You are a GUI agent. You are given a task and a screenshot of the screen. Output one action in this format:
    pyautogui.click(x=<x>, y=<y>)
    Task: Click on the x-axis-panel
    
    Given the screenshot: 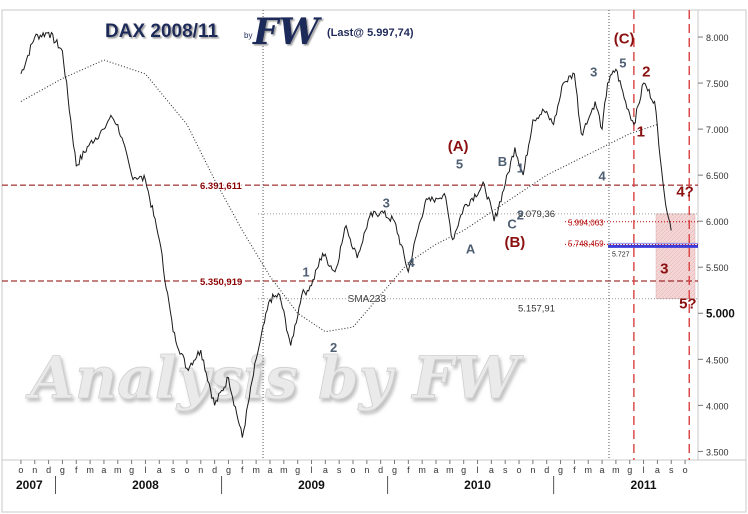 What is the action you would take?
    pyautogui.click(x=374, y=486)
    